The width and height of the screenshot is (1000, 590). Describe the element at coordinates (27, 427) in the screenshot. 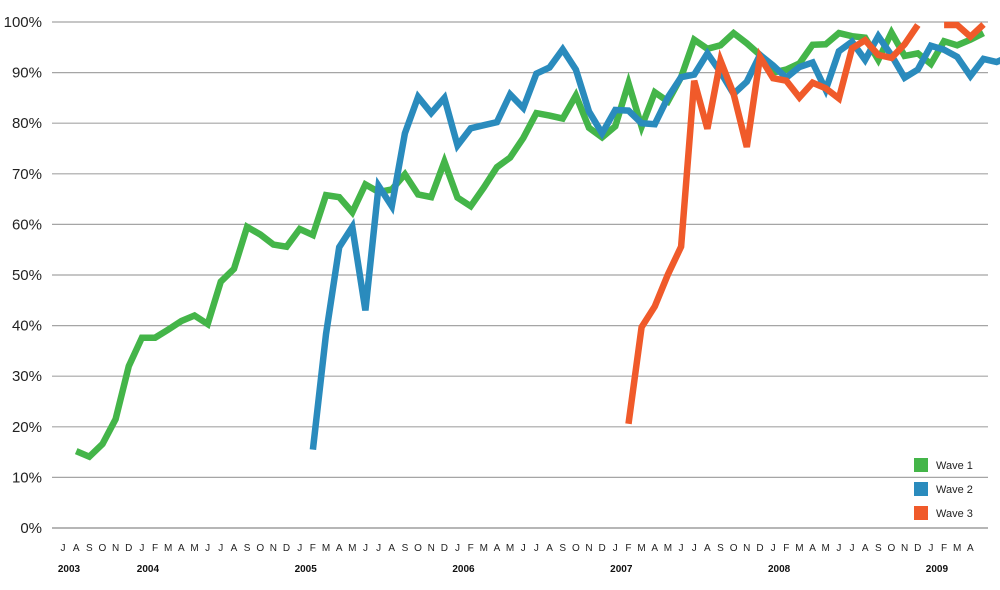

I see `y-tick-label: 20%` at that location.